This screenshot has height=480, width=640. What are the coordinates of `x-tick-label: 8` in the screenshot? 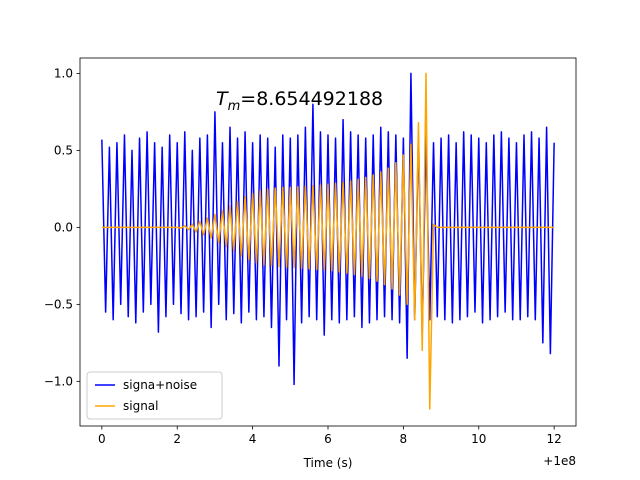 It's located at (404, 439).